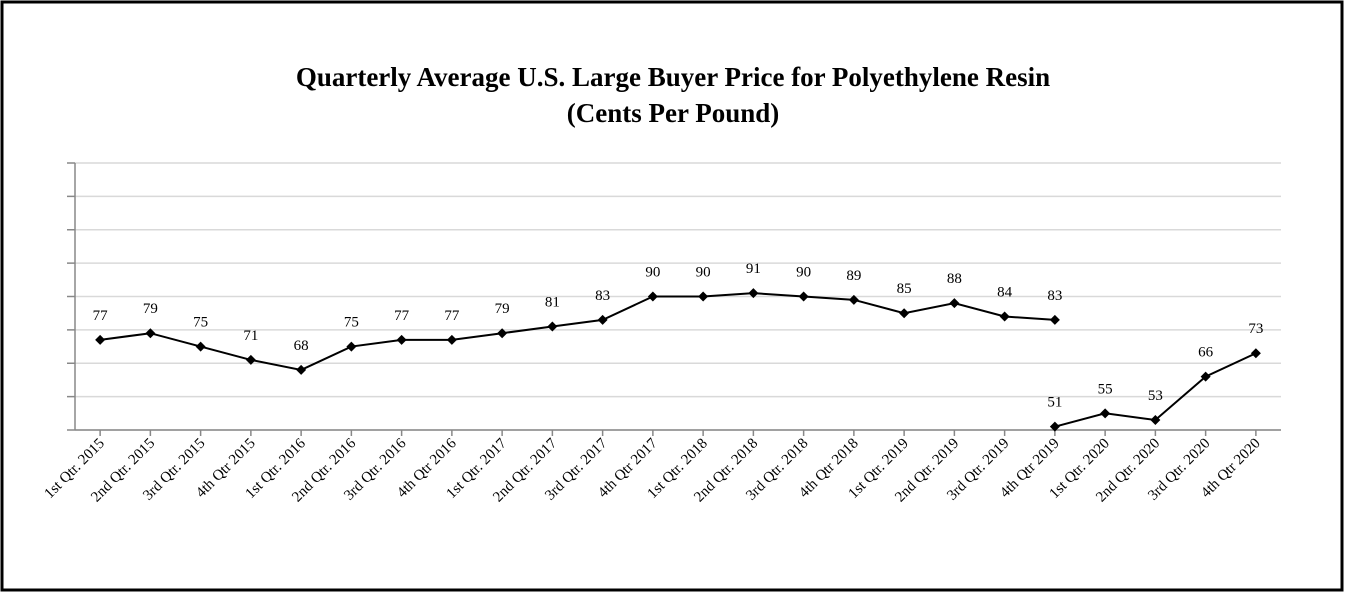  Describe the element at coordinates (1054, 403) in the screenshot. I see `data-label: 51` at that location.